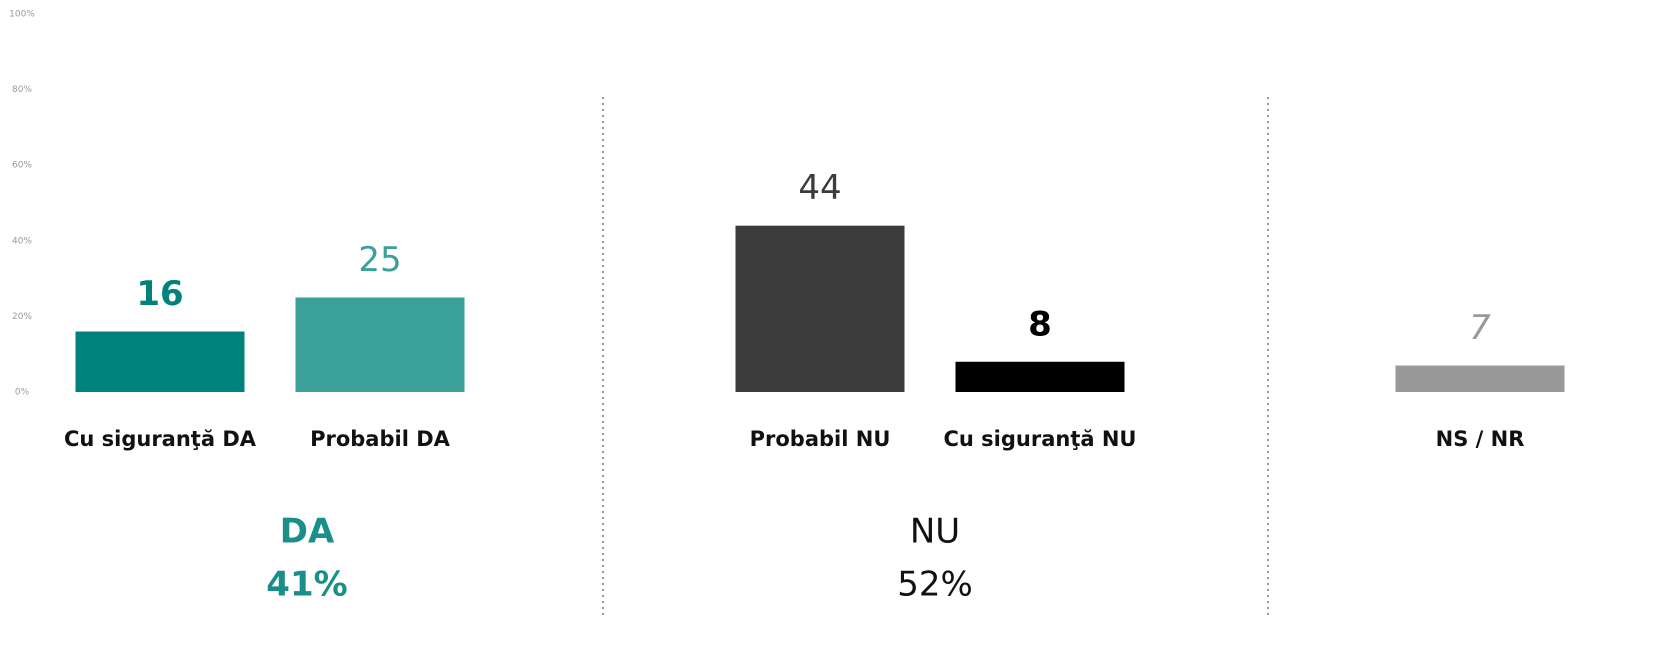  What do you see at coordinates (1480, 328) in the screenshot?
I see `value-label: 7` at bounding box center [1480, 328].